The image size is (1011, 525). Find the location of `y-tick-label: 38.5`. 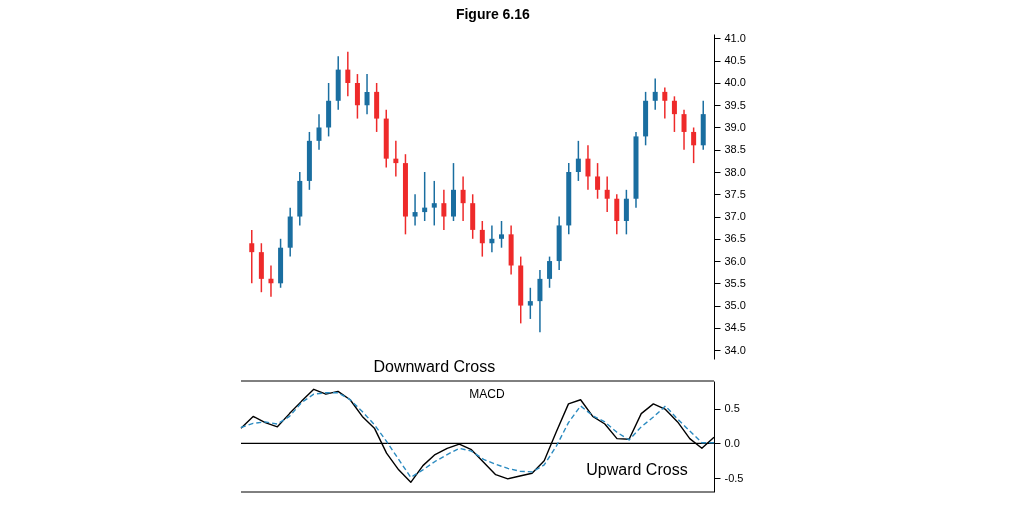

y-tick-label: 38.5 is located at coordinates (735, 149).